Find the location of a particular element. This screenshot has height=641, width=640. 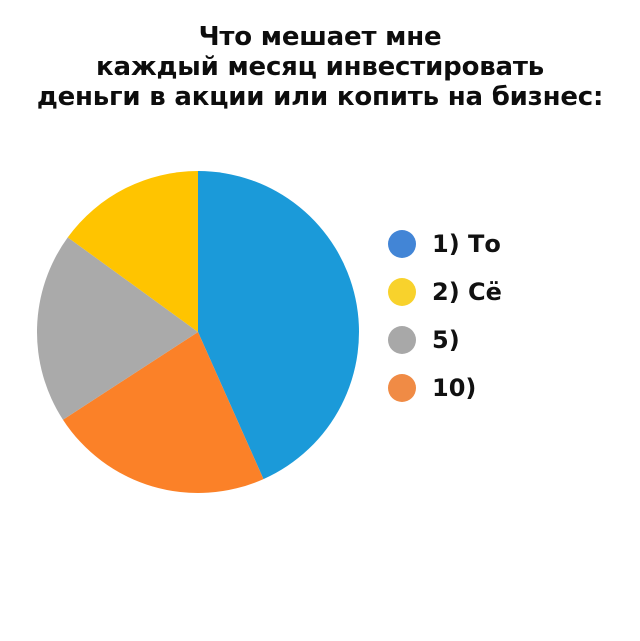

legend-item-3: 5) is located at coordinates (508, 340).